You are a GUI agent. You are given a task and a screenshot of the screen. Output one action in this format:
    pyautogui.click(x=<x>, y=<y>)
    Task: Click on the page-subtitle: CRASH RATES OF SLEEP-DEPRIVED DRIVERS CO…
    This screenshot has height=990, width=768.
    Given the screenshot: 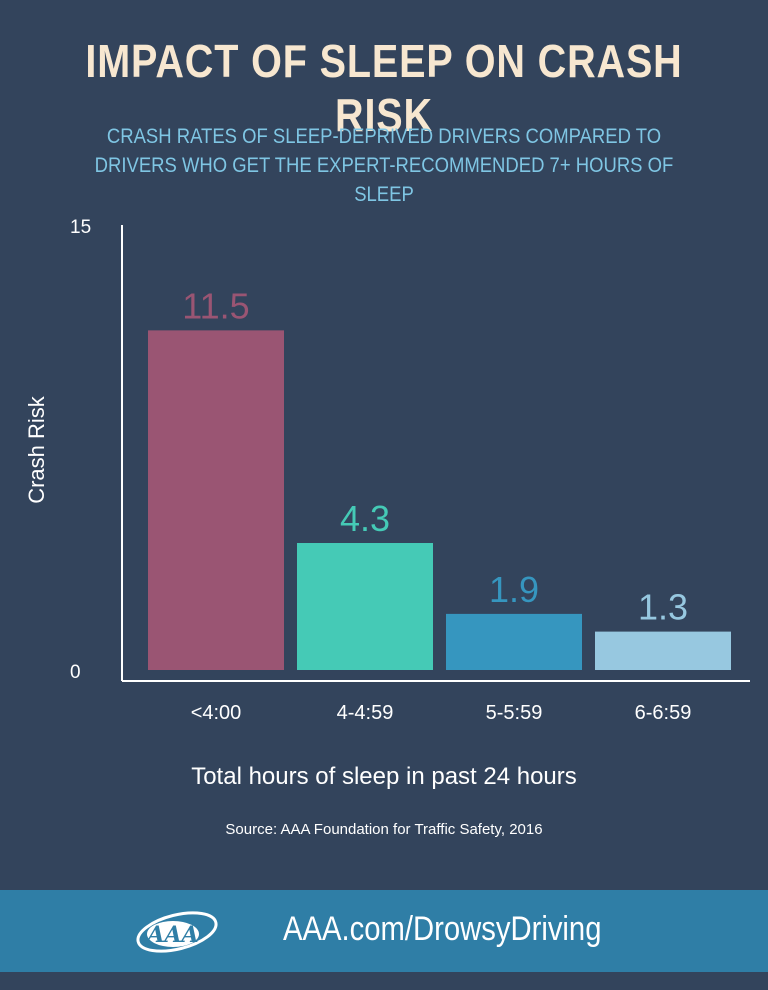 What is the action you would take?
    pyautogui.click(x=384, y=165)
    